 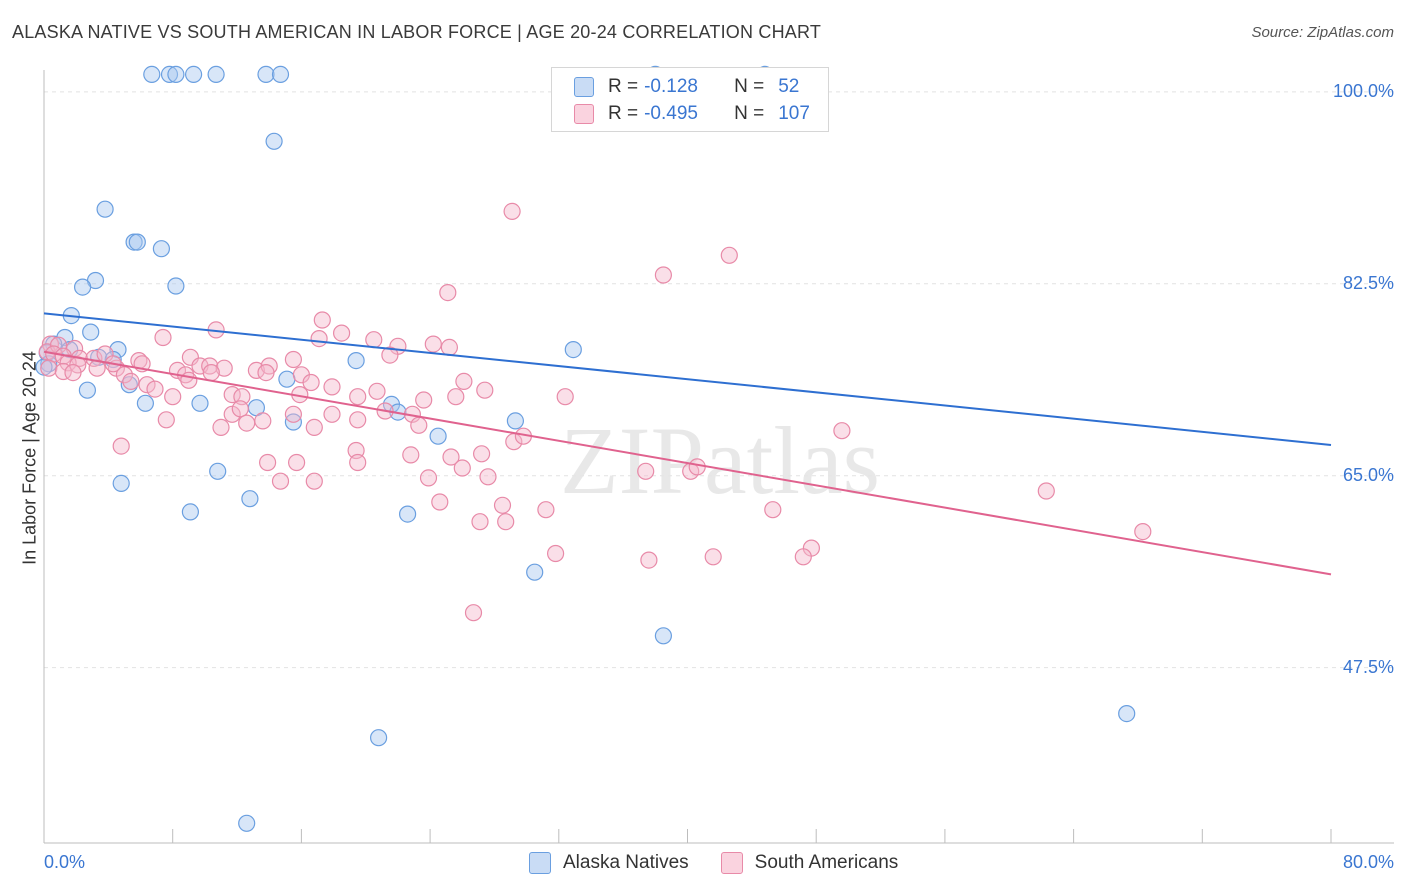 What do you see at coordinates (29, 458) in the screenshot?
I see `y-axis-title: In Labor Force | Age 20-24` at bounding box center [29, 458].